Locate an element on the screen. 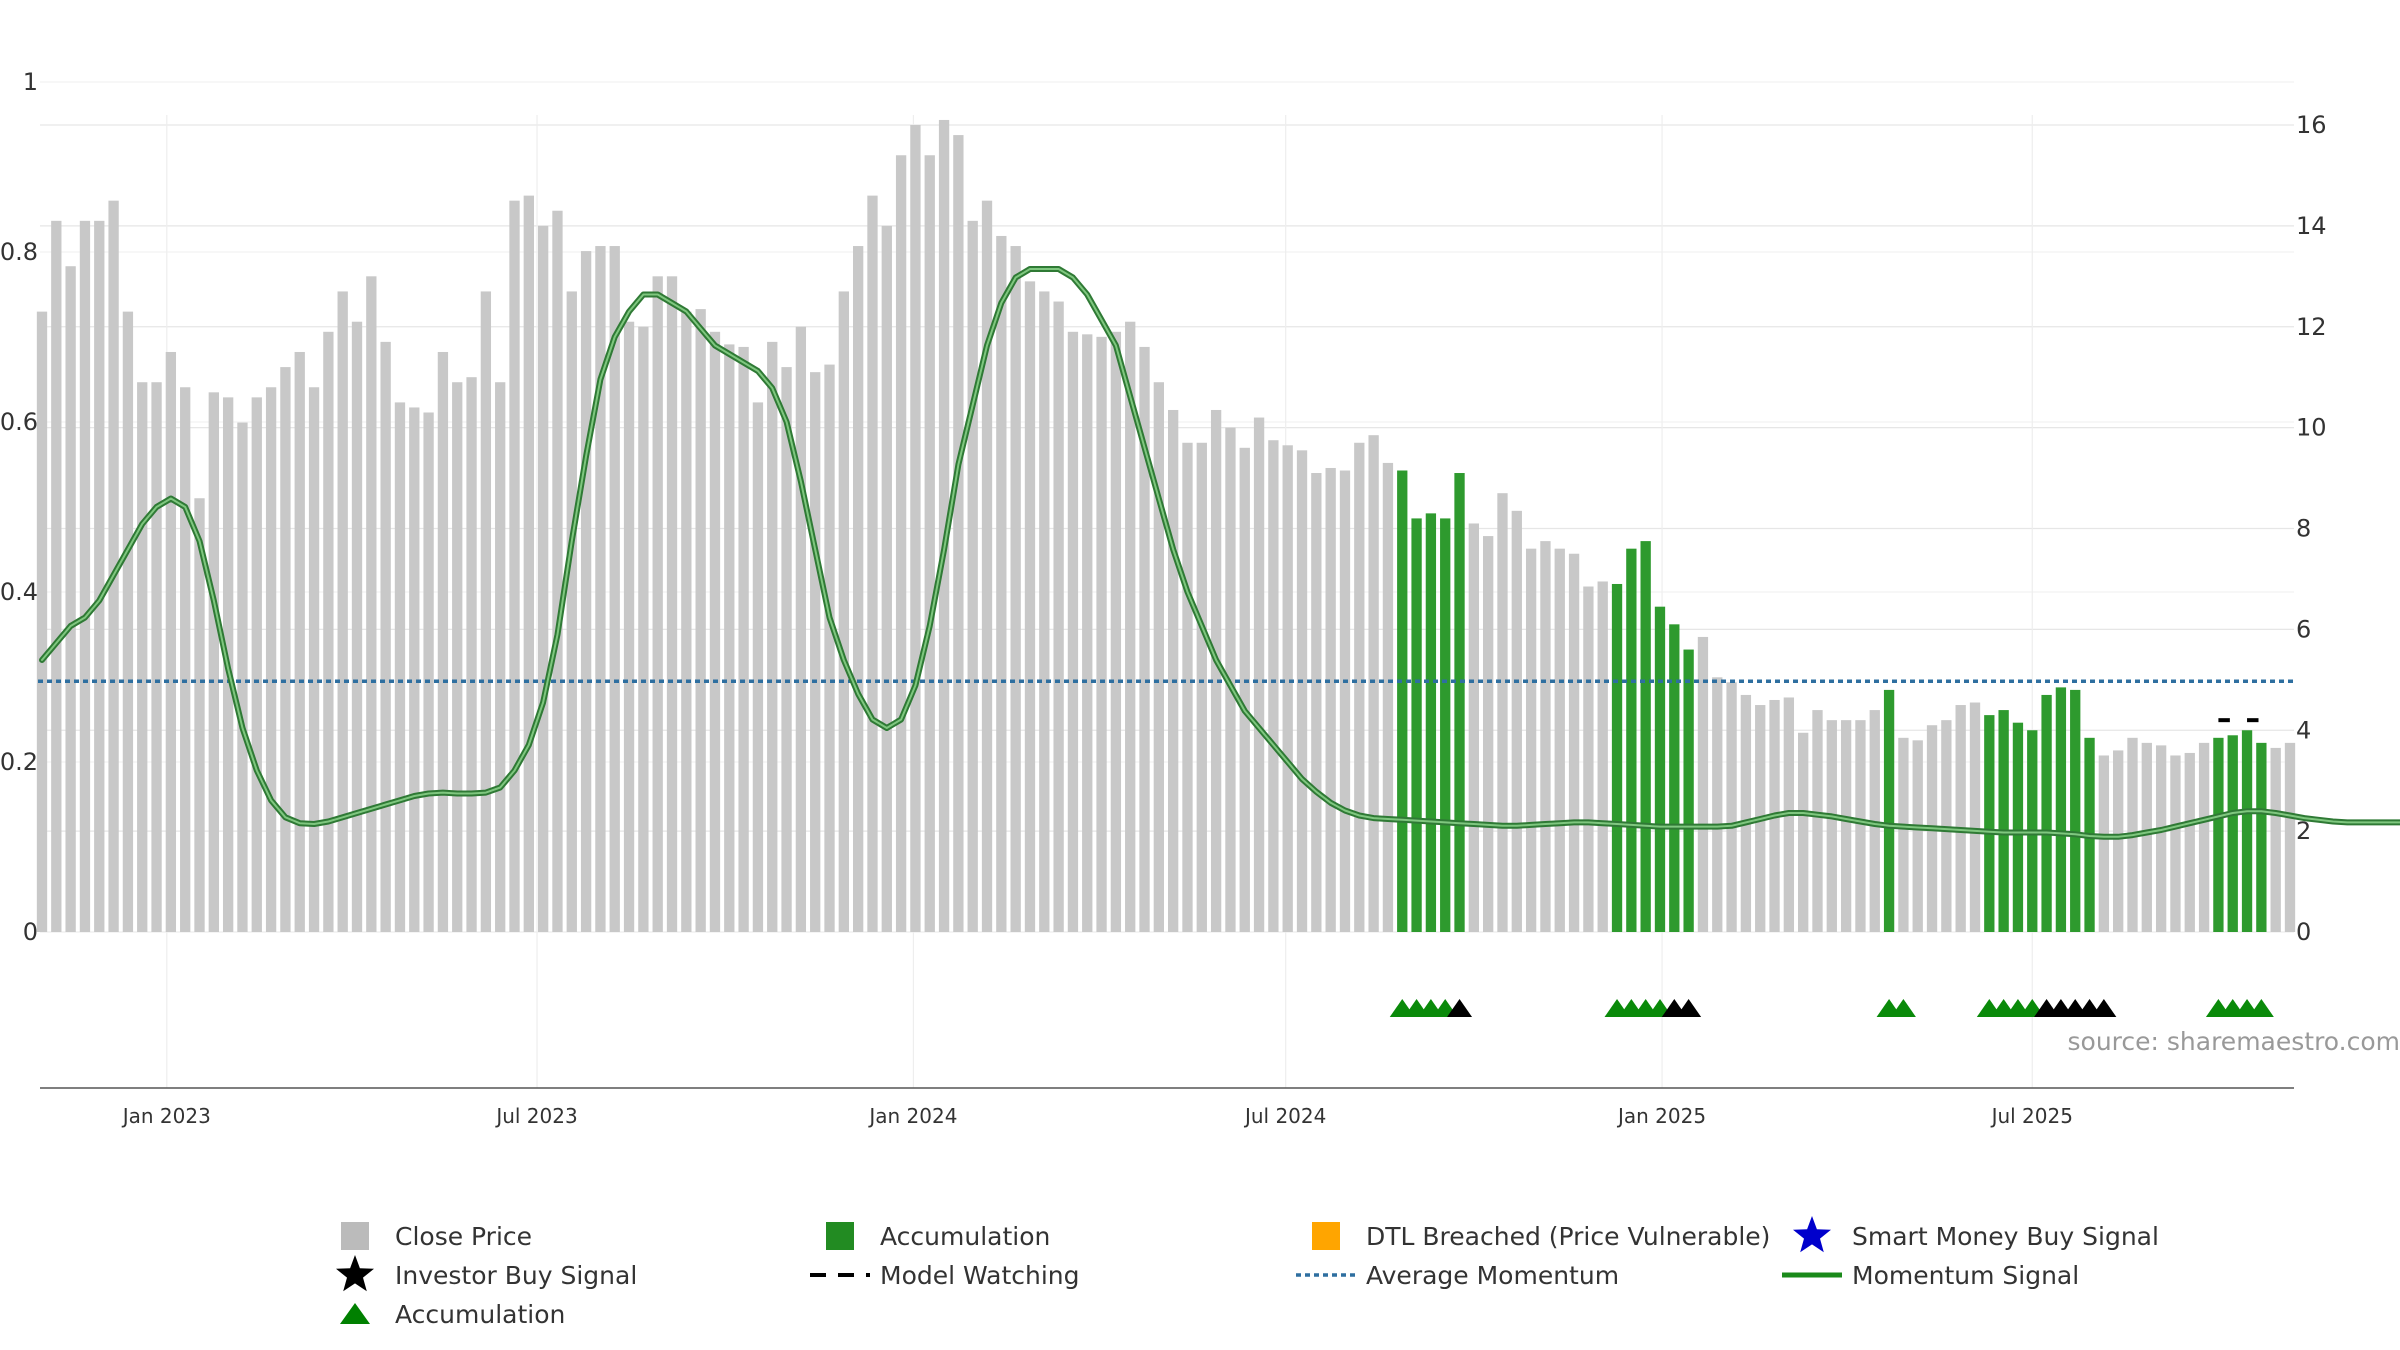 The width and height of the screenshot is (2400, 1350). x-tick-label-5: Jul 2025 is located at coordinates (2031, 1116).